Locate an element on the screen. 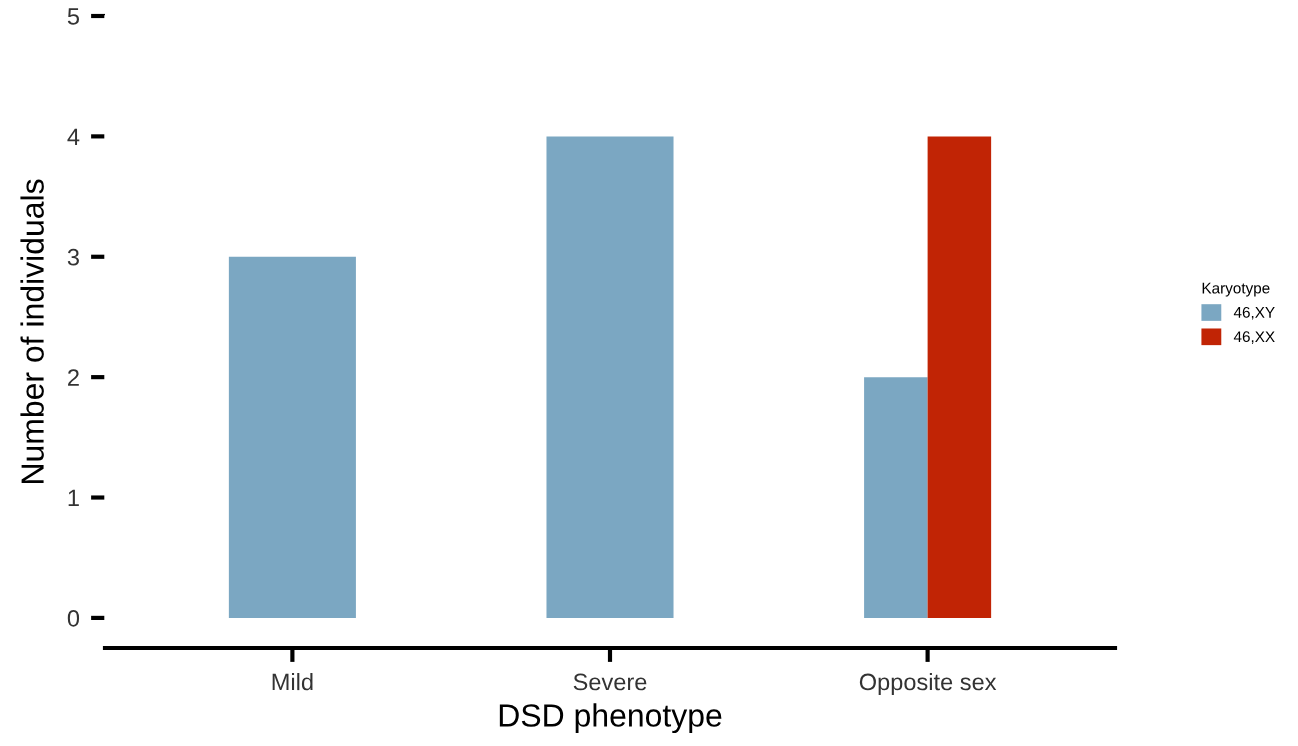  y-tick-label: 0 is located at coordinates (73, 618).